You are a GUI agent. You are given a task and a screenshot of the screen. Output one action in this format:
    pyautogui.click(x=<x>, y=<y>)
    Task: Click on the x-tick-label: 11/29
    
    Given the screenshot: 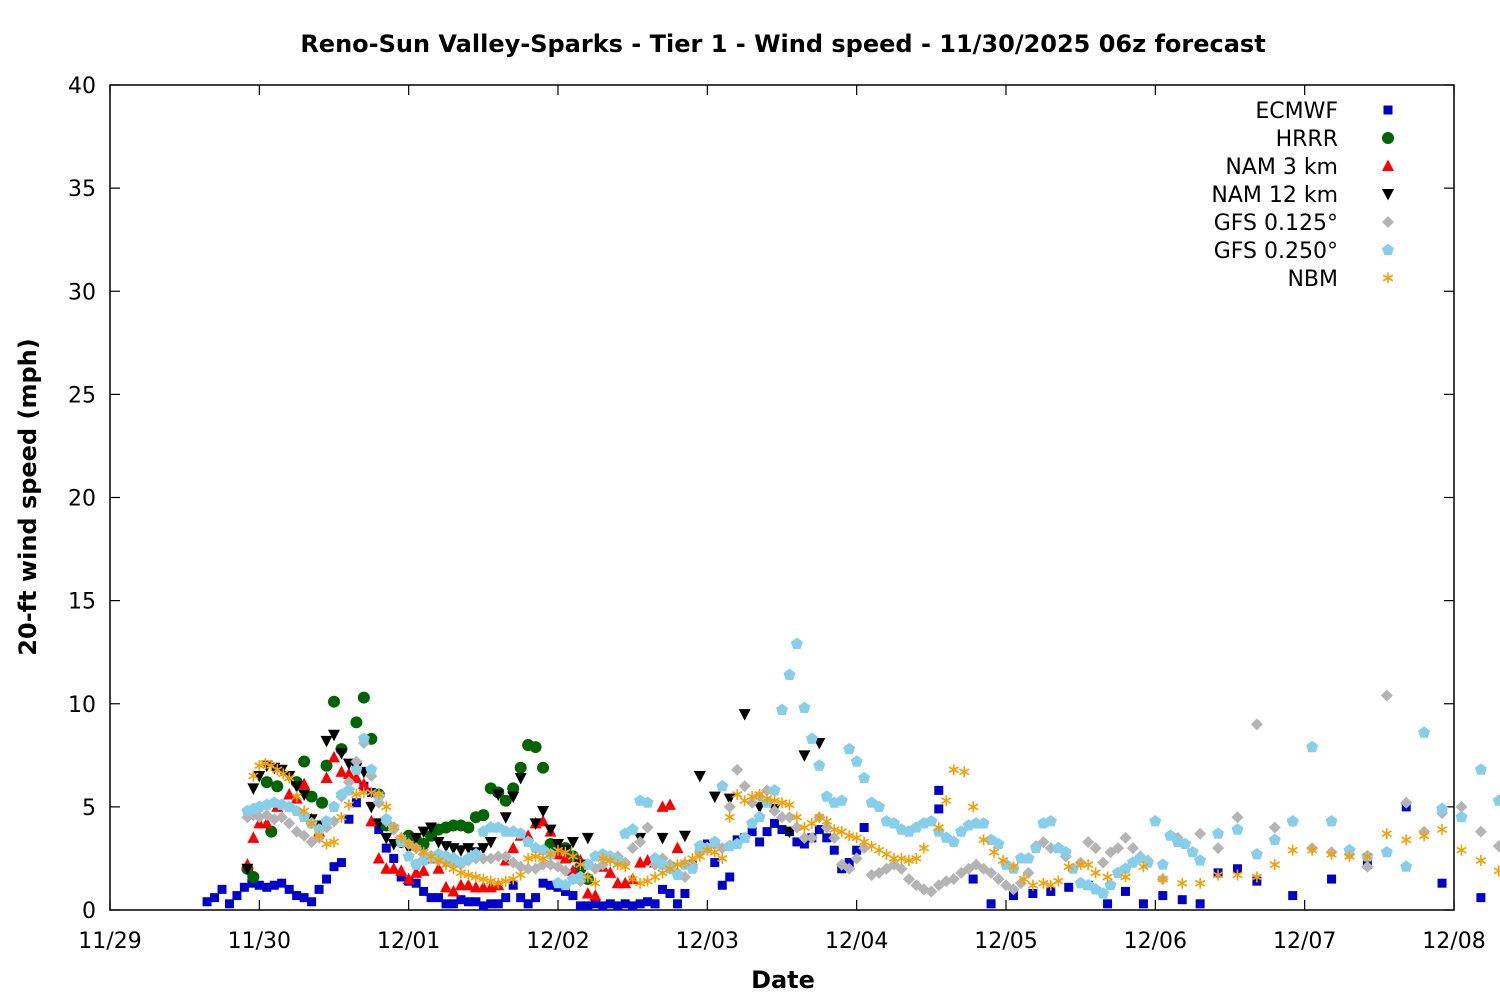 What is the action you would take?
    pyautogui.click(x=109, y=941)
    